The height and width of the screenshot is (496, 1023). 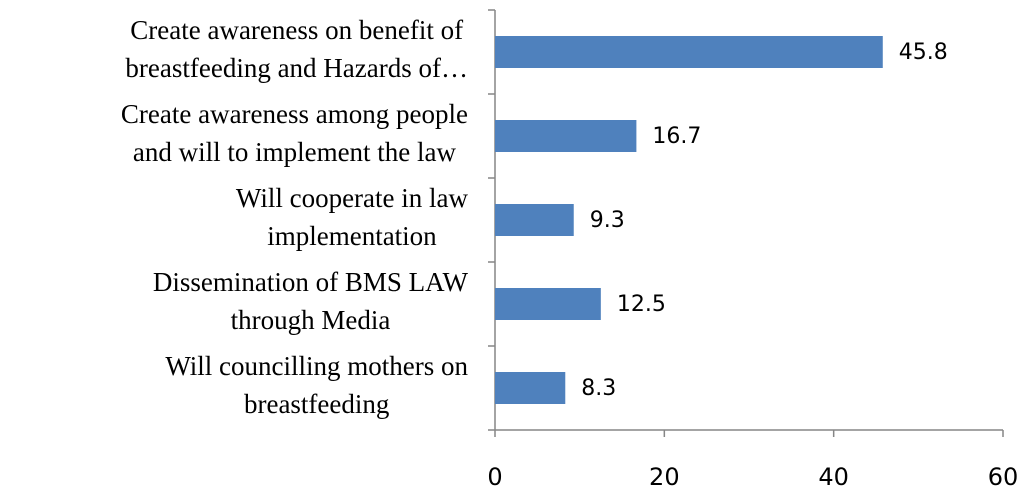 I want to click on value-label: 12.5, so click(x=641, y=304).